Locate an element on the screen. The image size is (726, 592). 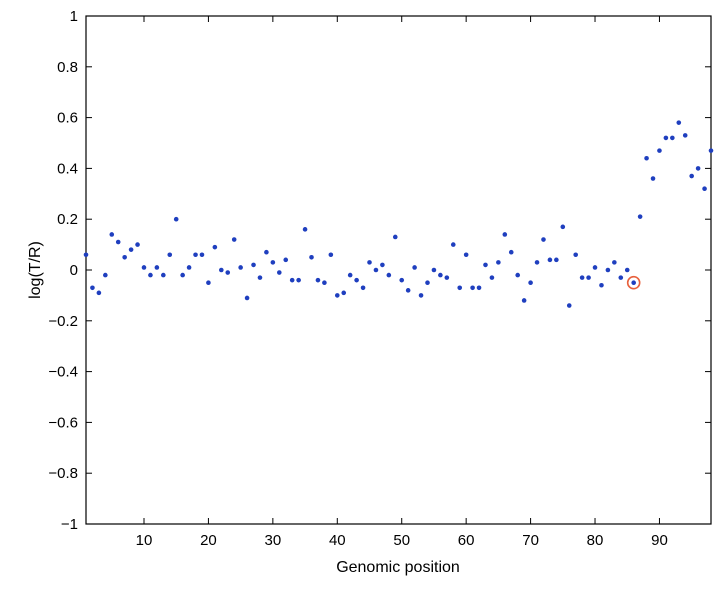
y-tick-label: 0.6 is located at coordinates (67, 118).